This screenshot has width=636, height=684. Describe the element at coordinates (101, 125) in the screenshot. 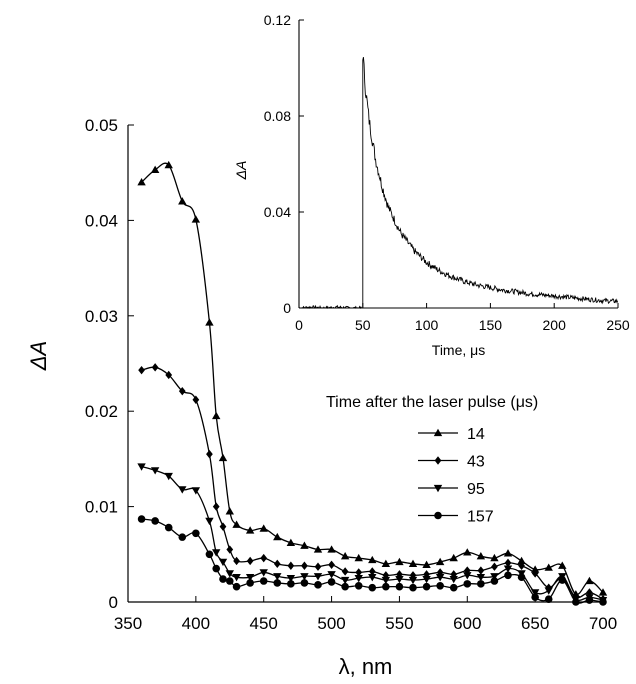

I see `y-tick-label: 0.05` at that location.